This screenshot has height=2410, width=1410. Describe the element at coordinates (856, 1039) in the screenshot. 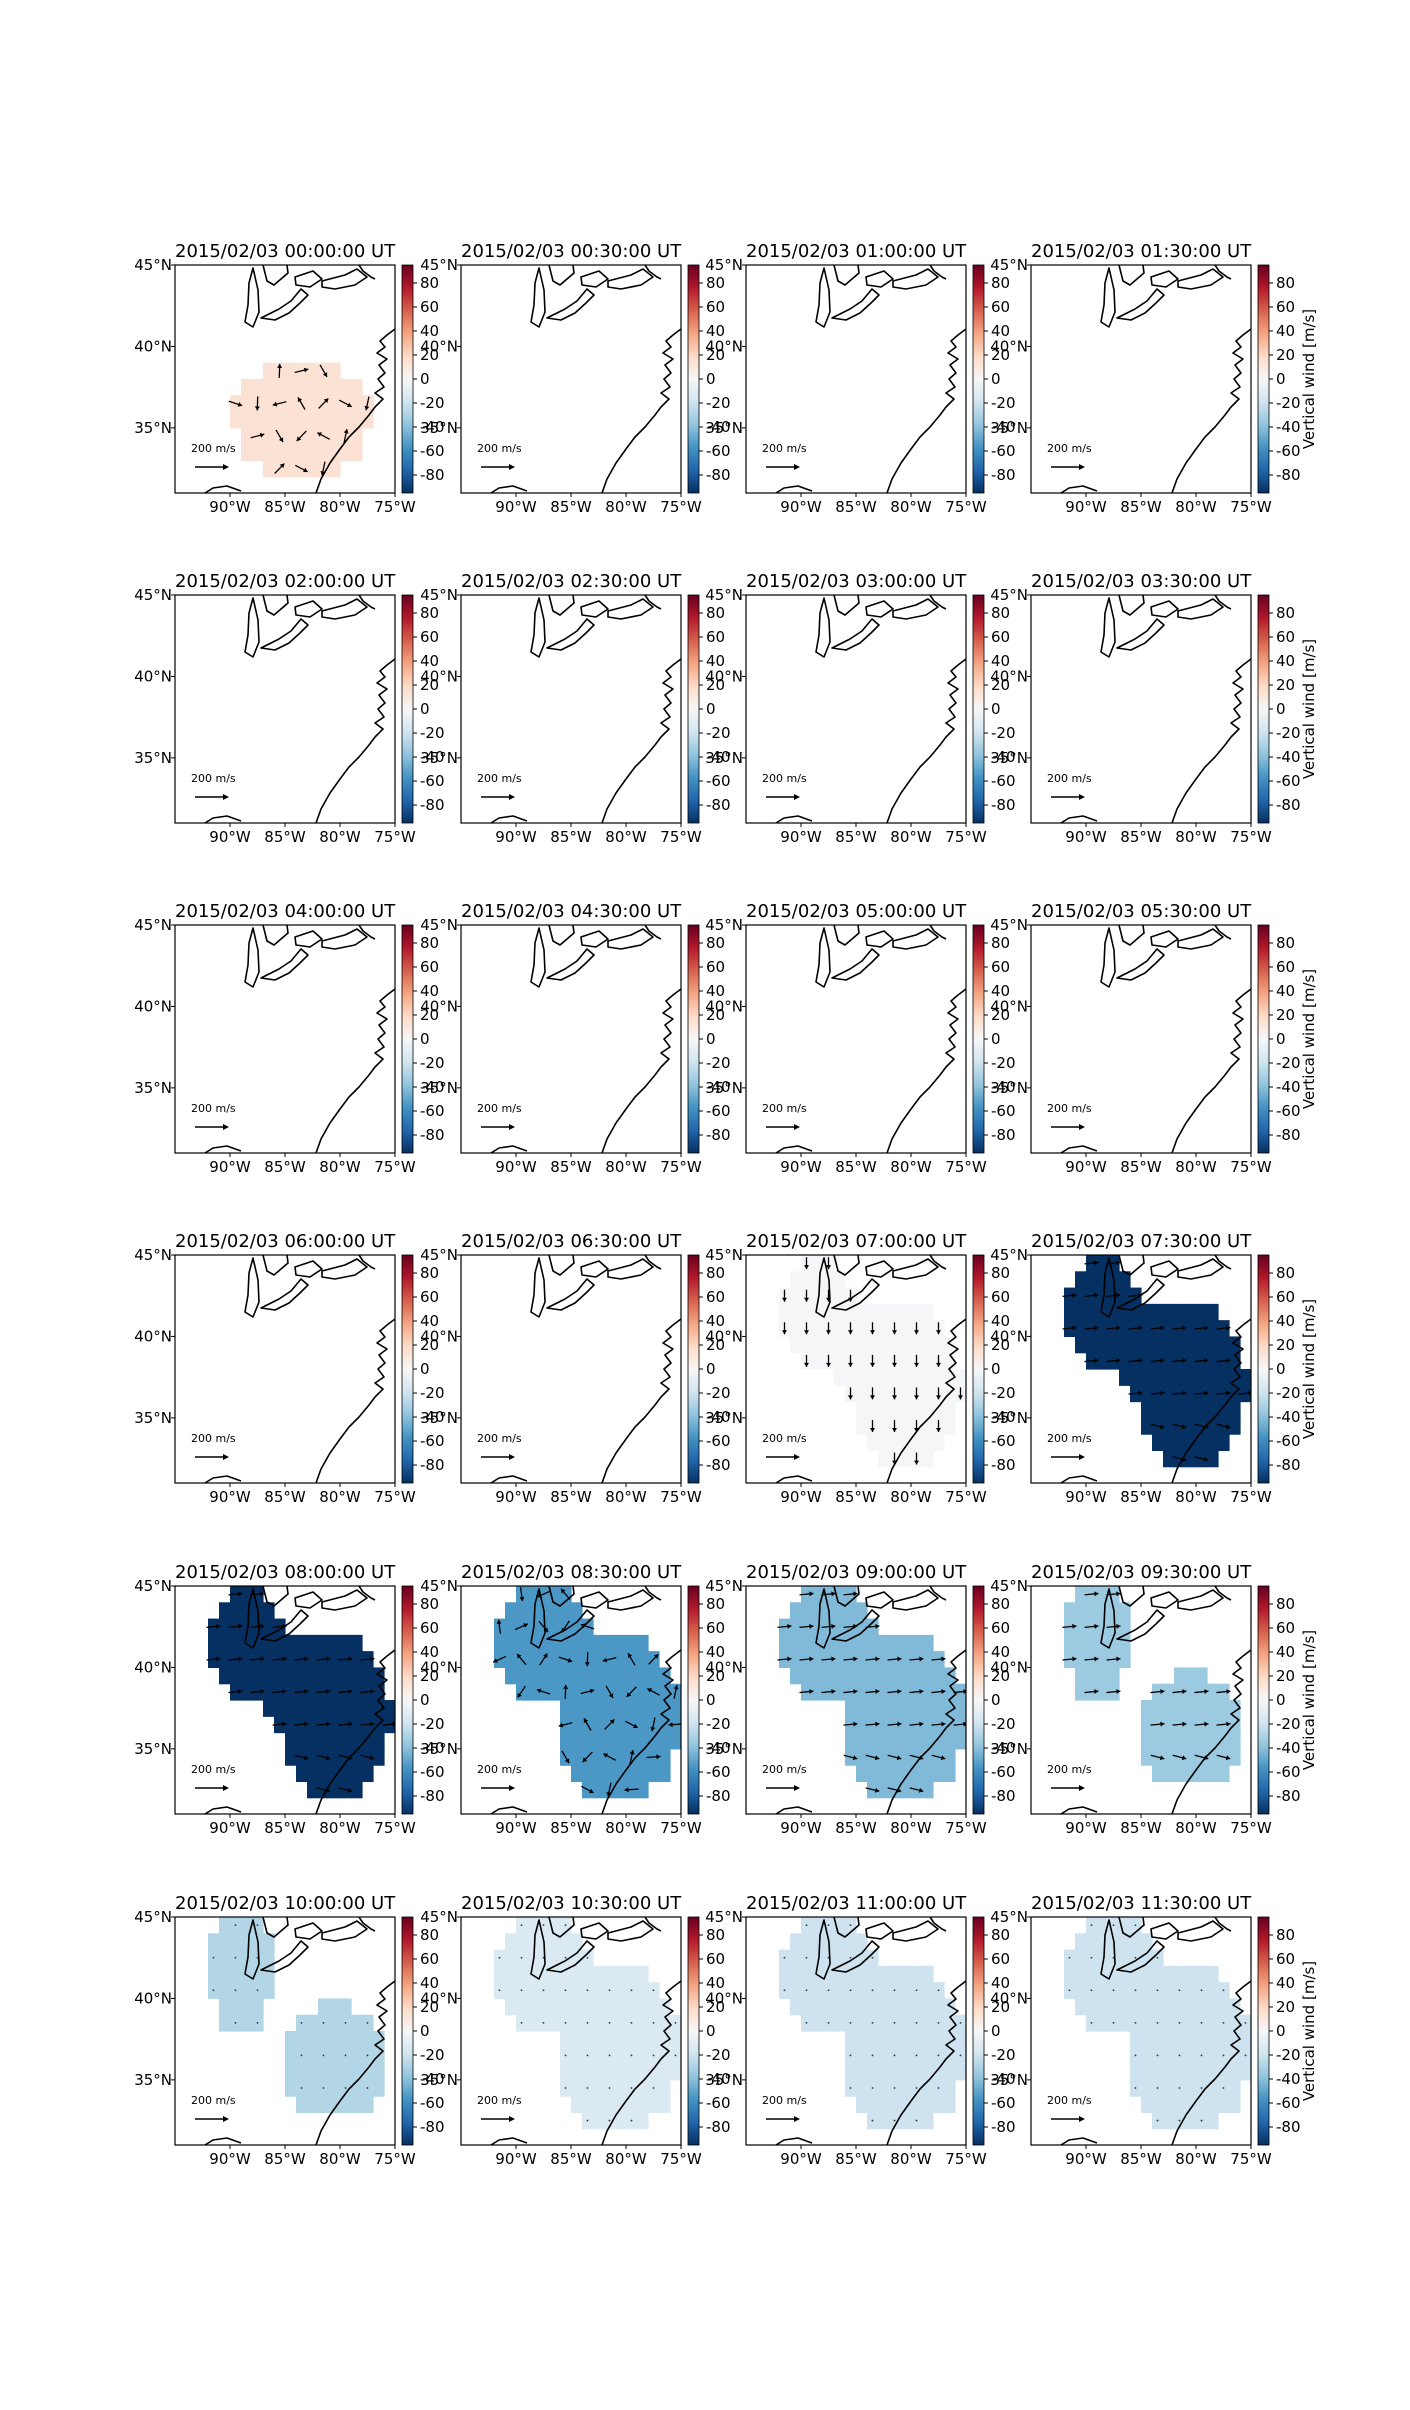

I see `map-frame` at that location.